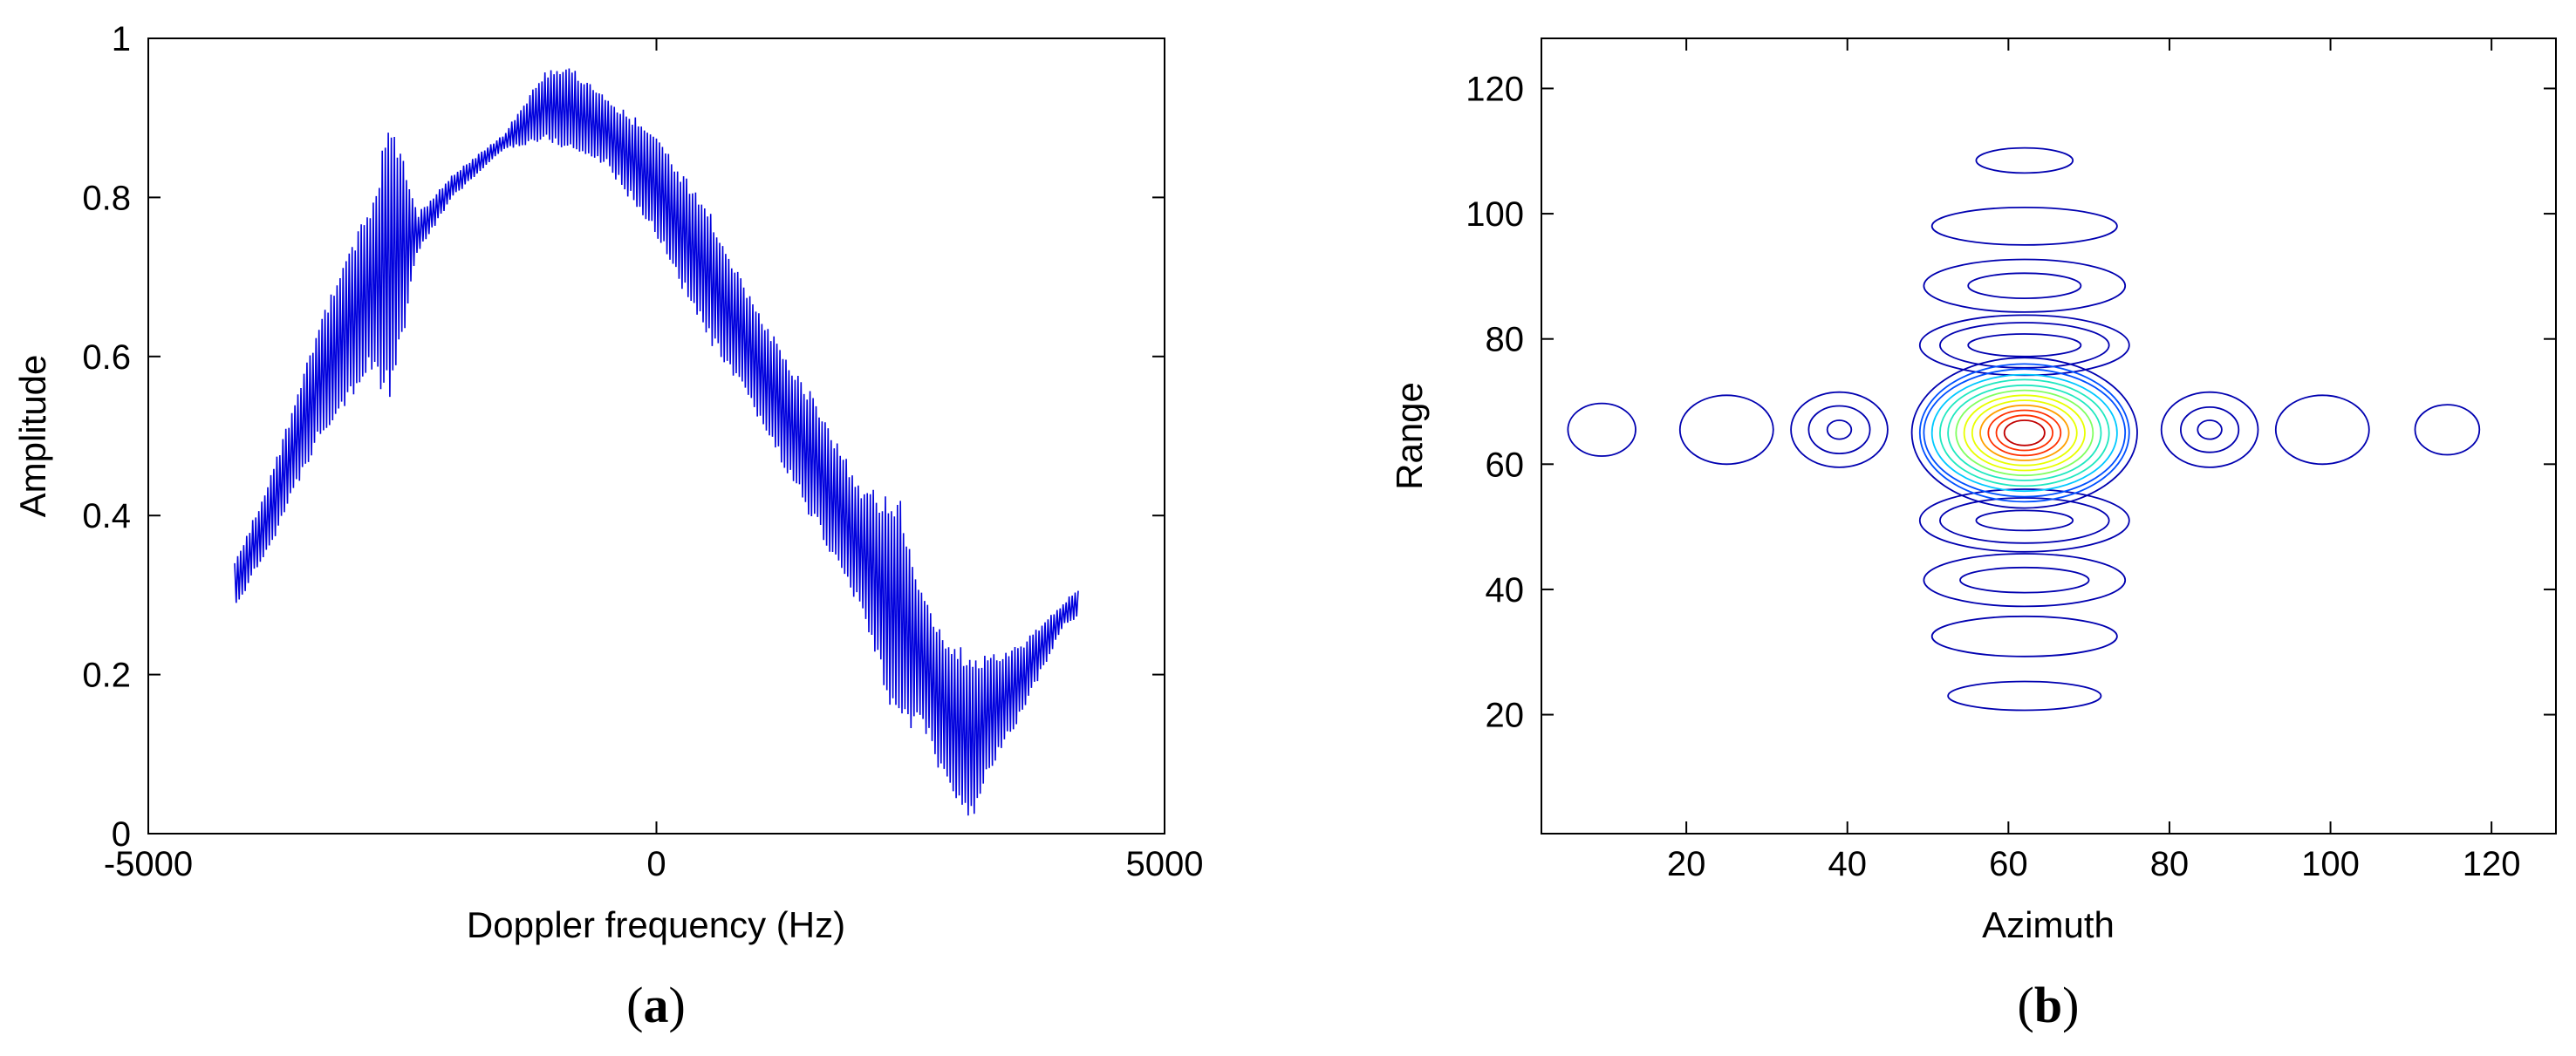 Image resolution: width=2576 pixels, height=1056 pixels. What do you see at coordinates (1495, 89) in the screenshot?
I see `plot-b-y-tick-label: 120` at bounding box center [1495, 89].